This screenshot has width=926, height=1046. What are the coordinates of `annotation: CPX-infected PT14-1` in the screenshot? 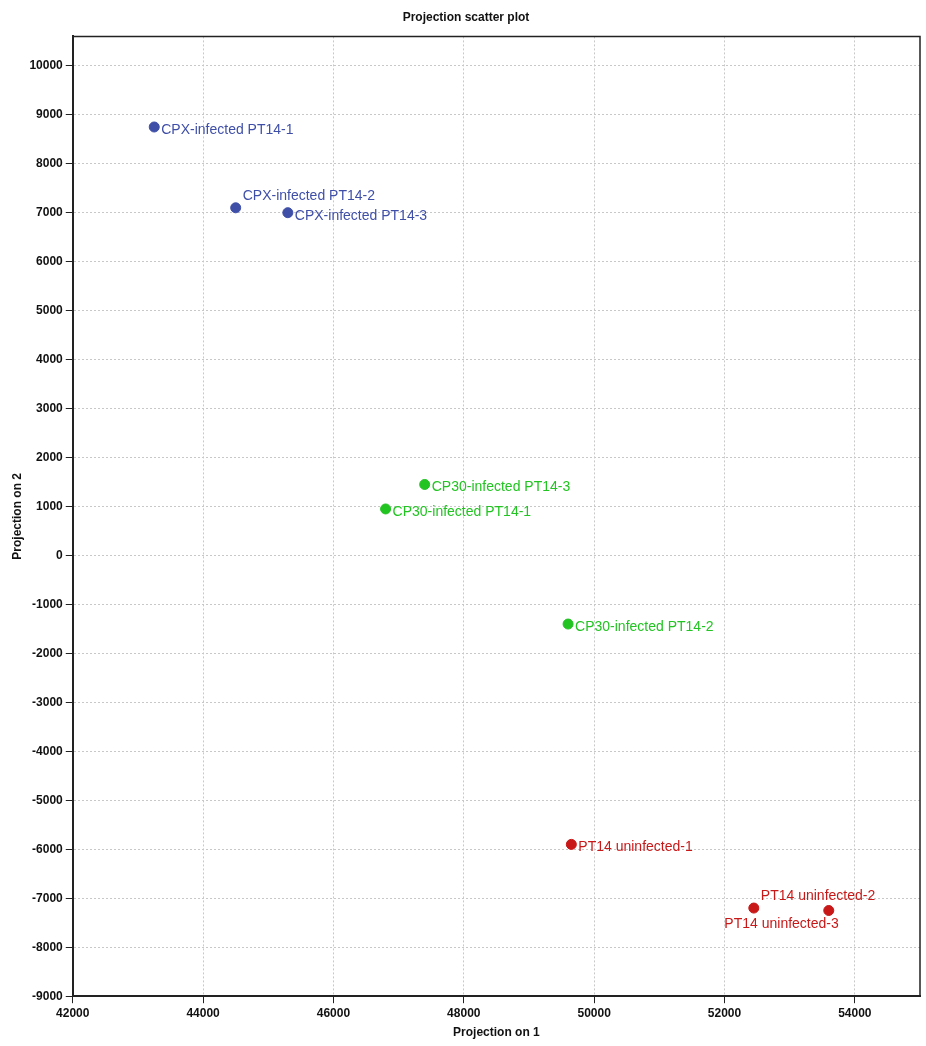 It's located at (227, 128).